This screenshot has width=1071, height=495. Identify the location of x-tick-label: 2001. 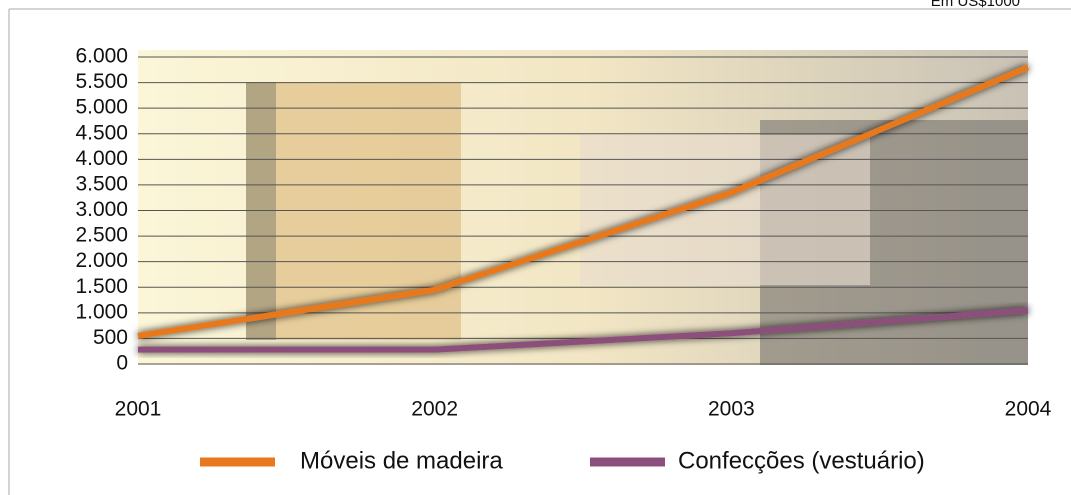
(138, 409).